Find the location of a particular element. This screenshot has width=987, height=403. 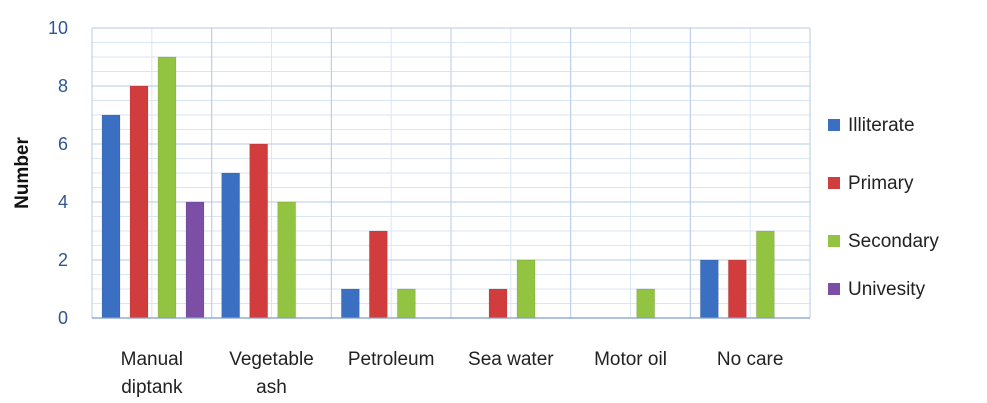

x-tick-label-4-0: Motor oil is located at coordinates (630, 359).